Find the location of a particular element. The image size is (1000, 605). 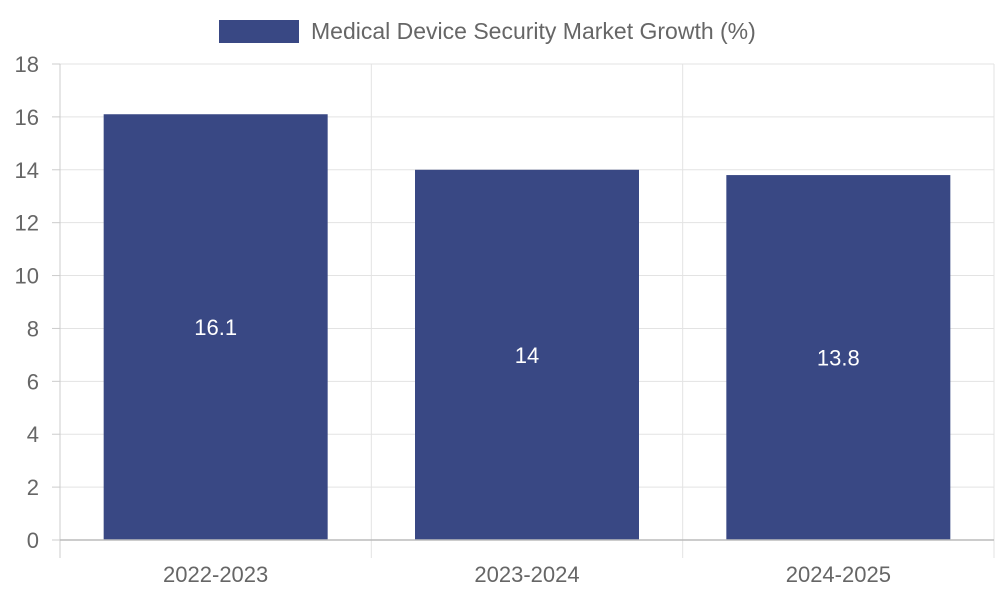

bar-data-label: 14 is located at coordinates (527, 355).